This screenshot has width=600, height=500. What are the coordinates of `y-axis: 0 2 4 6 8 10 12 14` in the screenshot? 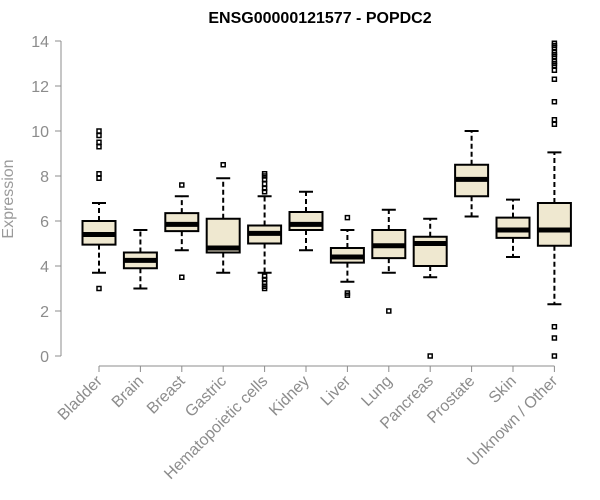 It's located at (46, 200).